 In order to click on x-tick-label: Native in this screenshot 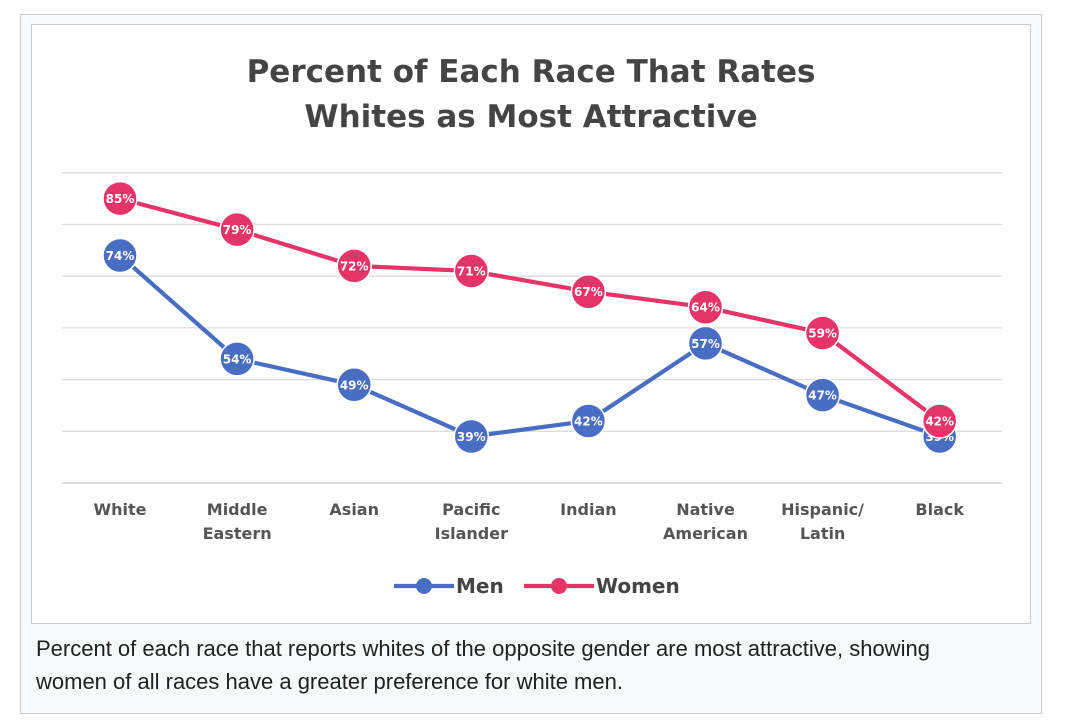, I will do `click(705, 509)`.